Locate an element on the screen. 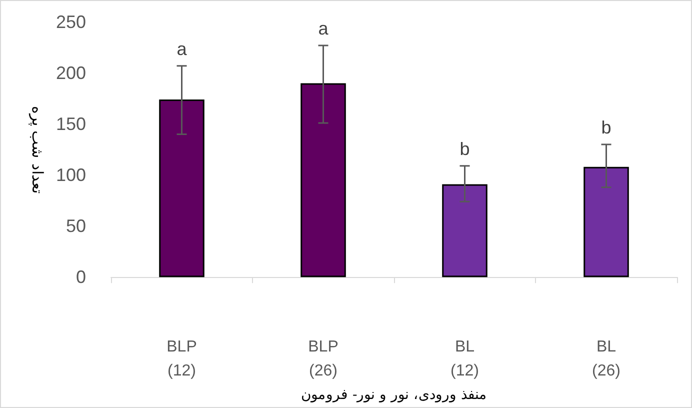  y-tick-label: 200 is located at coordinates (71, 73).